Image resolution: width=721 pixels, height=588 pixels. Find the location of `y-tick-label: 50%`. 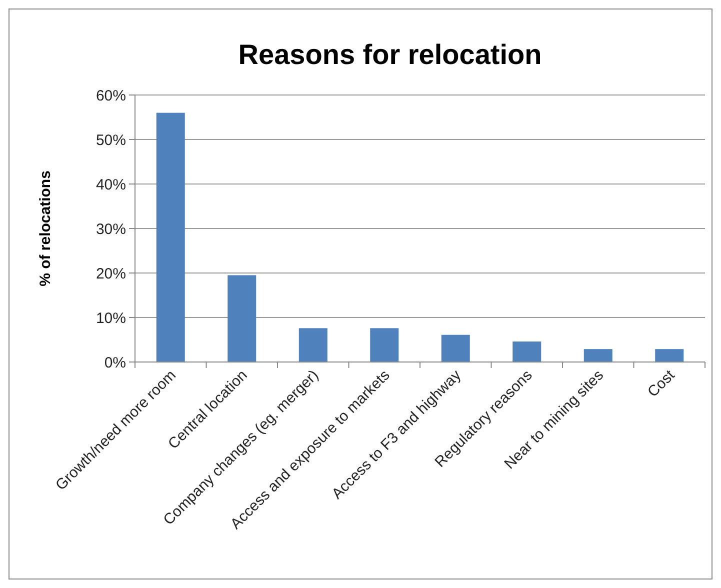

y-tick-label: 50% is located at coordinates (111, 140).